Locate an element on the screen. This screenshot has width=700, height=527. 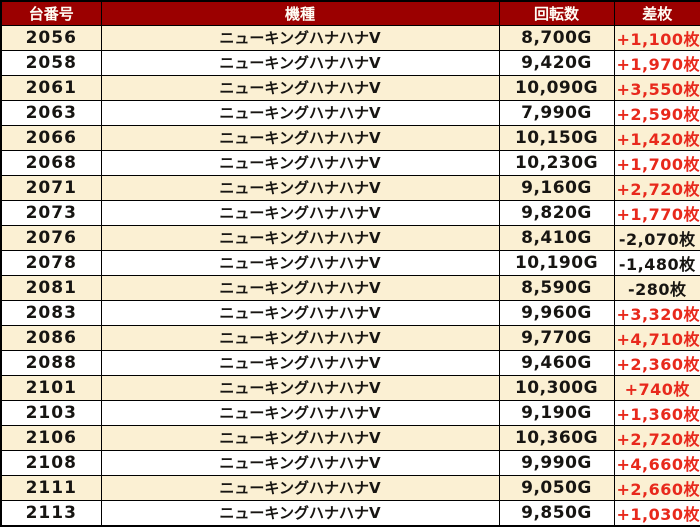
machine-no-cell: 2086 is located at coordinates (51, 337).